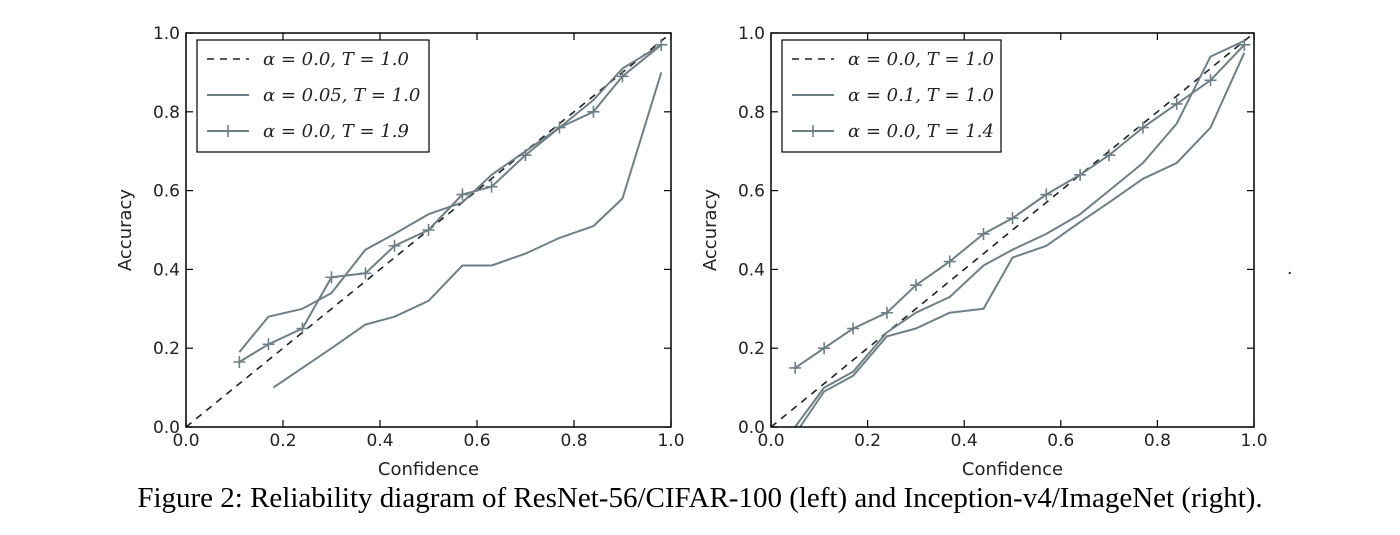 The image size is (1400, 535). What do you see at coordinates (921, 131) in the screenshot?
I see `legend-entry: α = 0.0, T = 1.4` at bounding box center [921, 131].